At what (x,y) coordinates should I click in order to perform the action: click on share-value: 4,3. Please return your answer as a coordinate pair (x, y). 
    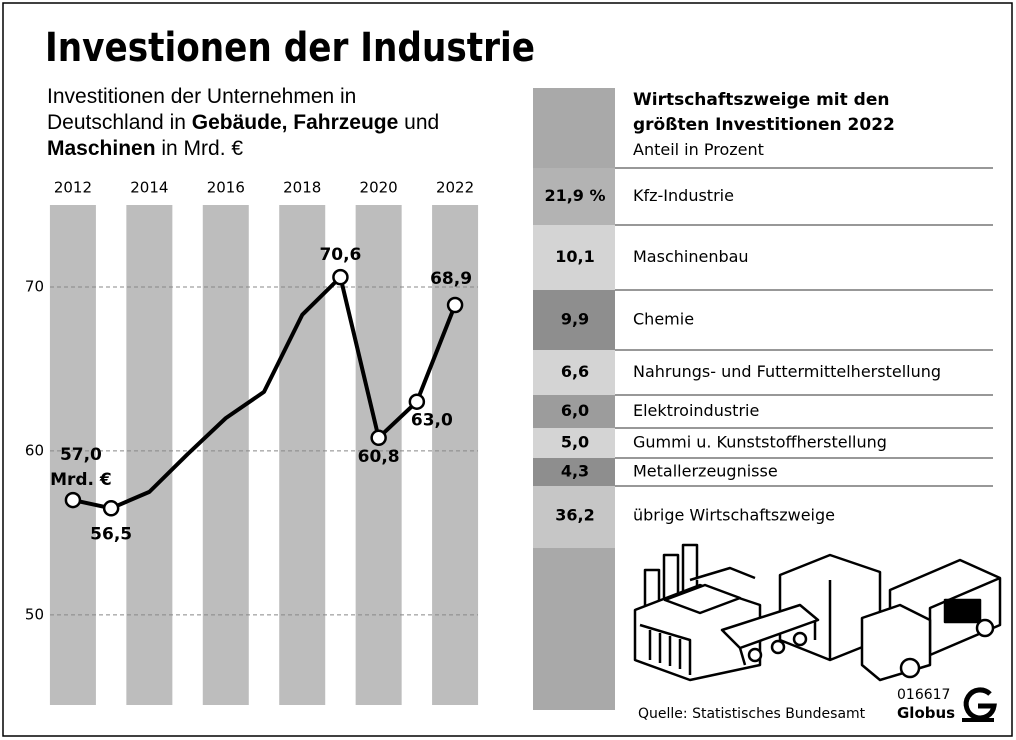
    Looking at the image, I should click on (575, 471).